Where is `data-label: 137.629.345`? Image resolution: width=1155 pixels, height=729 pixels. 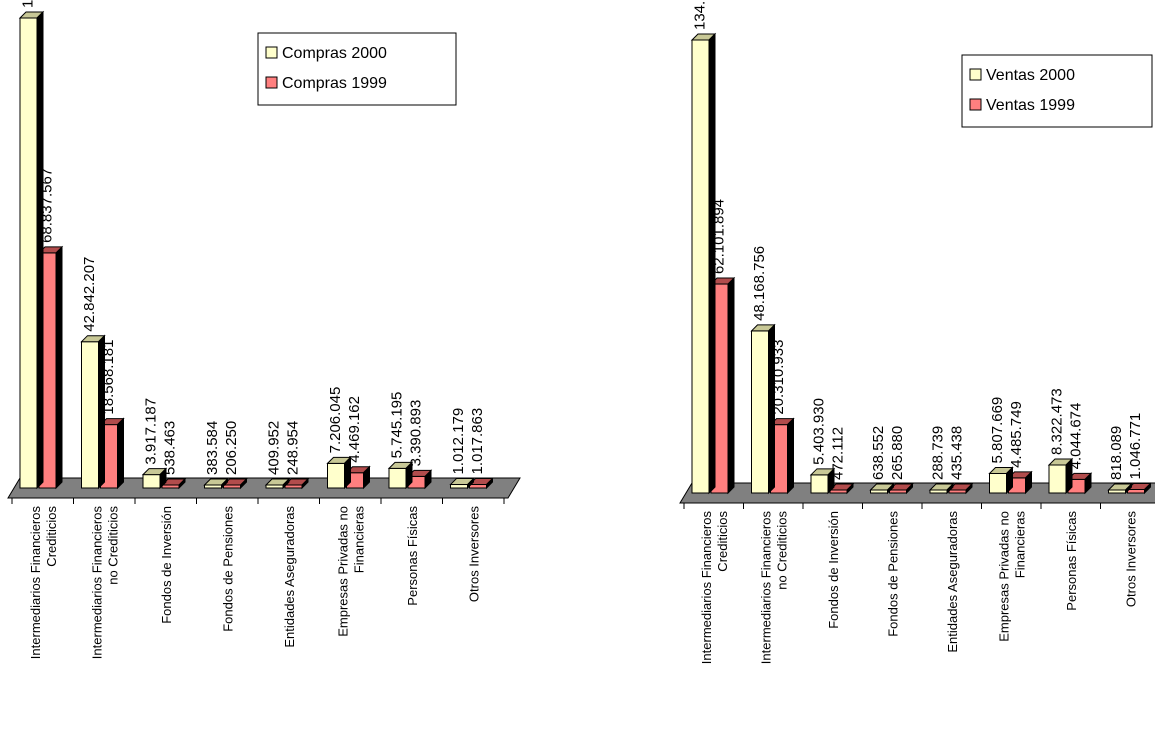 data-label: 137.629.345 is located at coordinates (28, 4).